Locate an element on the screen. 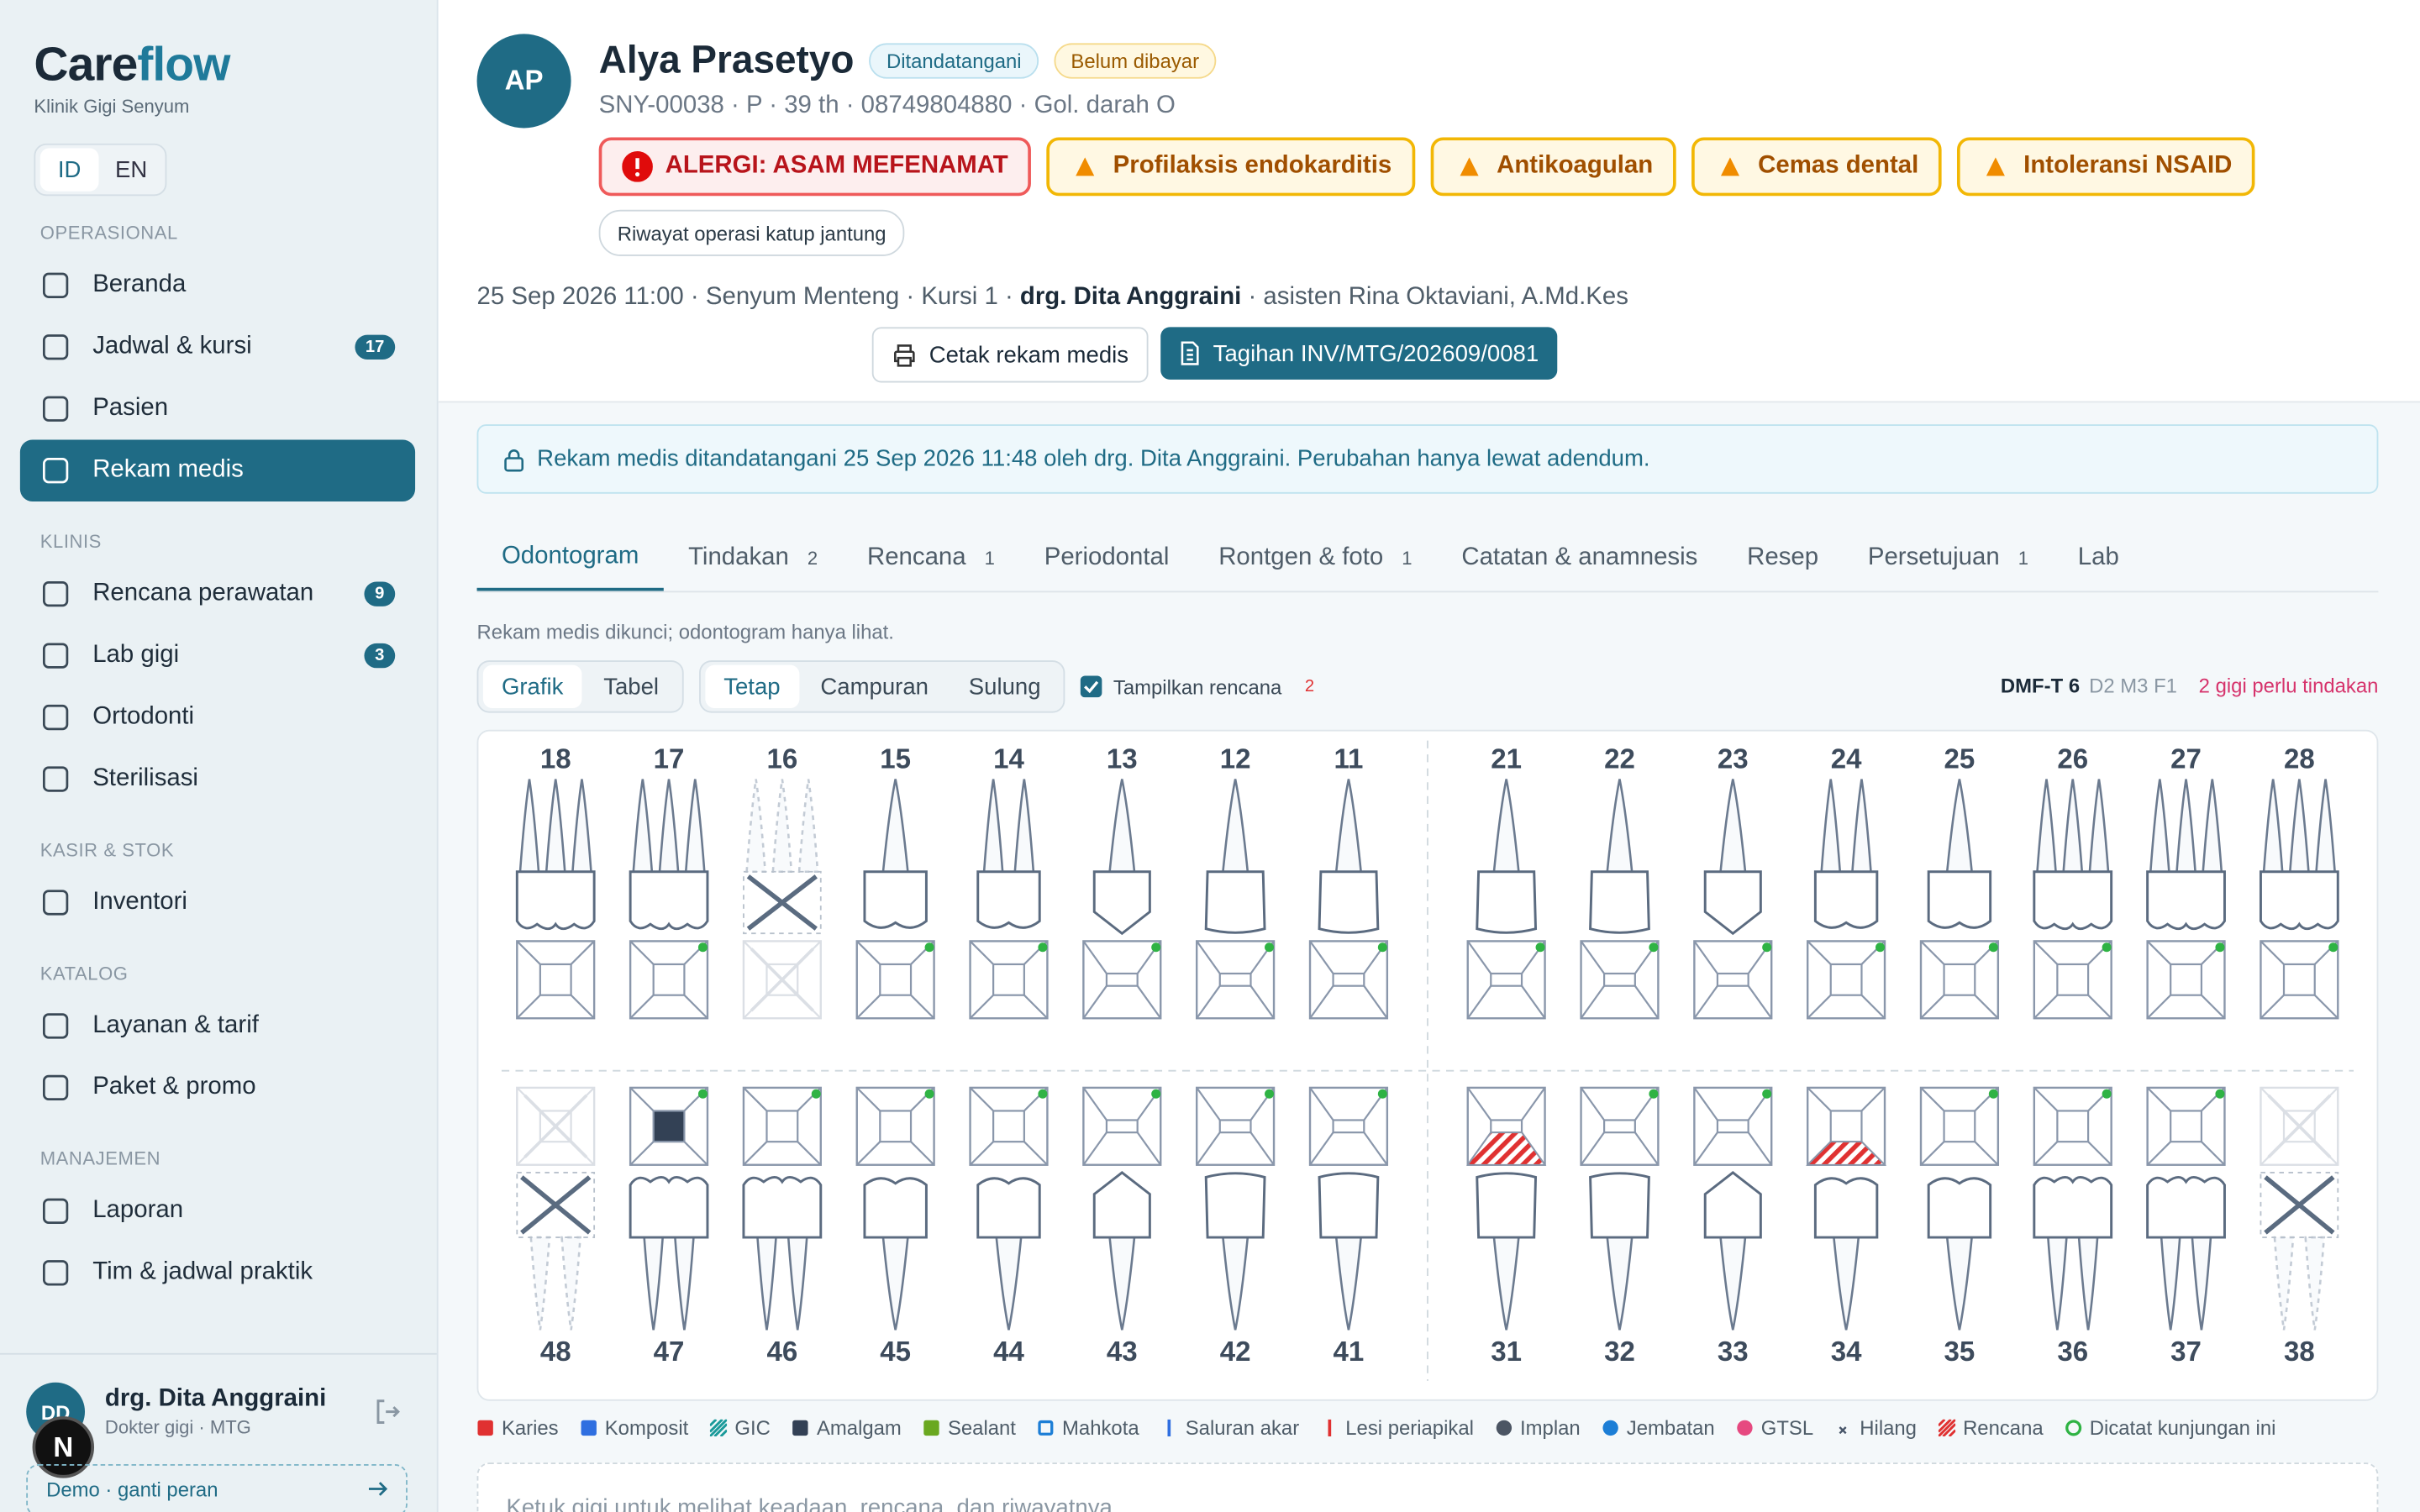 The width and height of the screenshot is (2420, 1512). tooth: 48 is located at coordinates (556, 1227).